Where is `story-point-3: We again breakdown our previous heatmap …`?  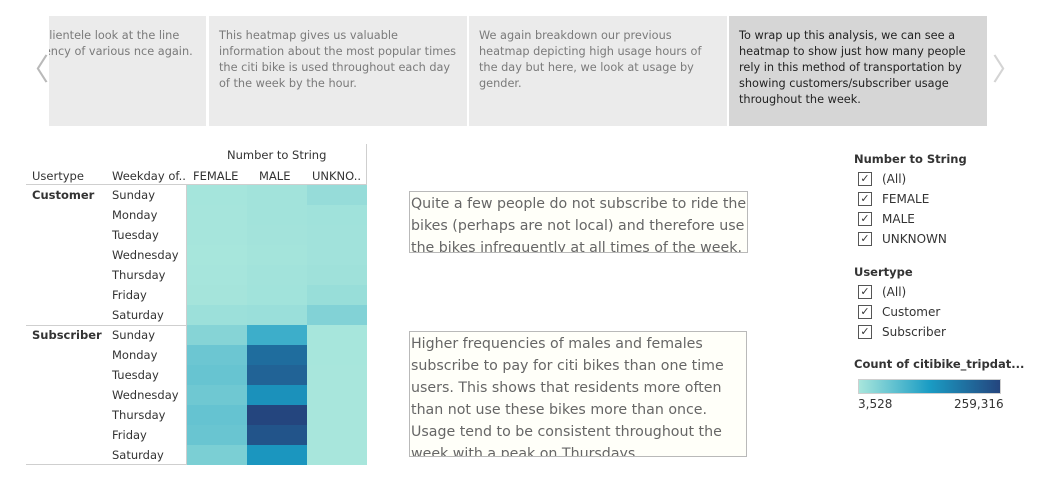
story-point-3: We again breakdown our previous heatmap … is located at coordinates (598, 71).